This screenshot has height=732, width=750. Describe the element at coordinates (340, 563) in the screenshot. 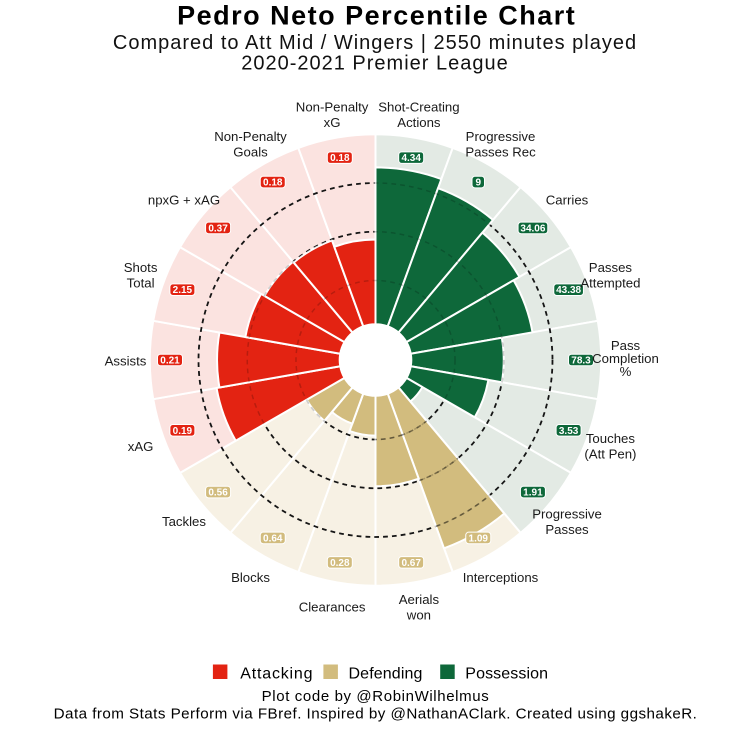

I see `svg-text: 0.28` at that location.